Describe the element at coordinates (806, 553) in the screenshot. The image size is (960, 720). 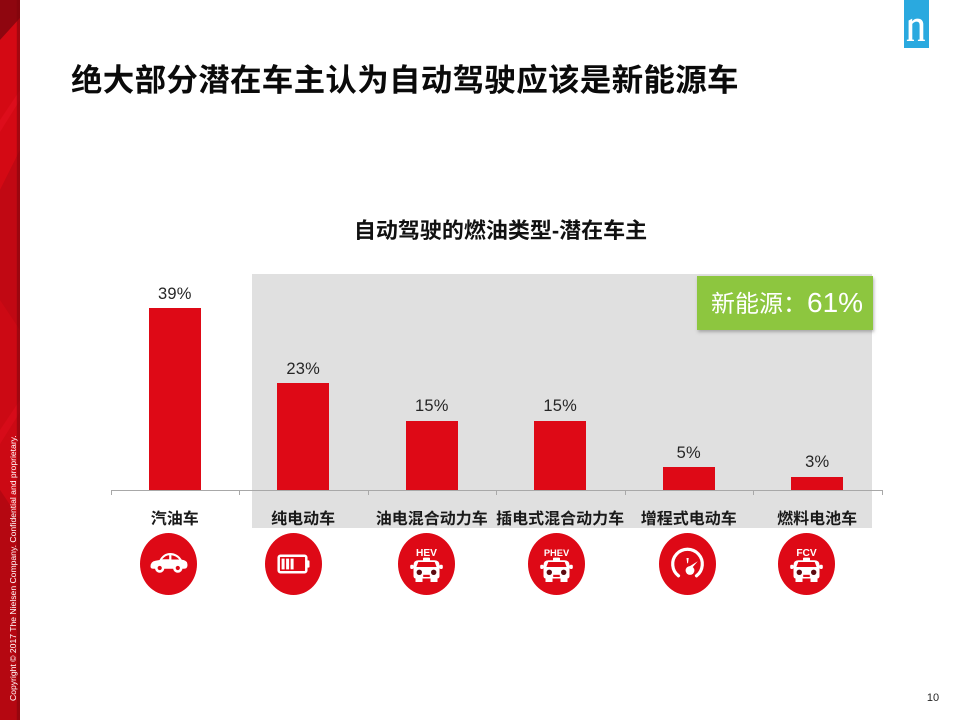
I see `svg-text: FCV` at that location.